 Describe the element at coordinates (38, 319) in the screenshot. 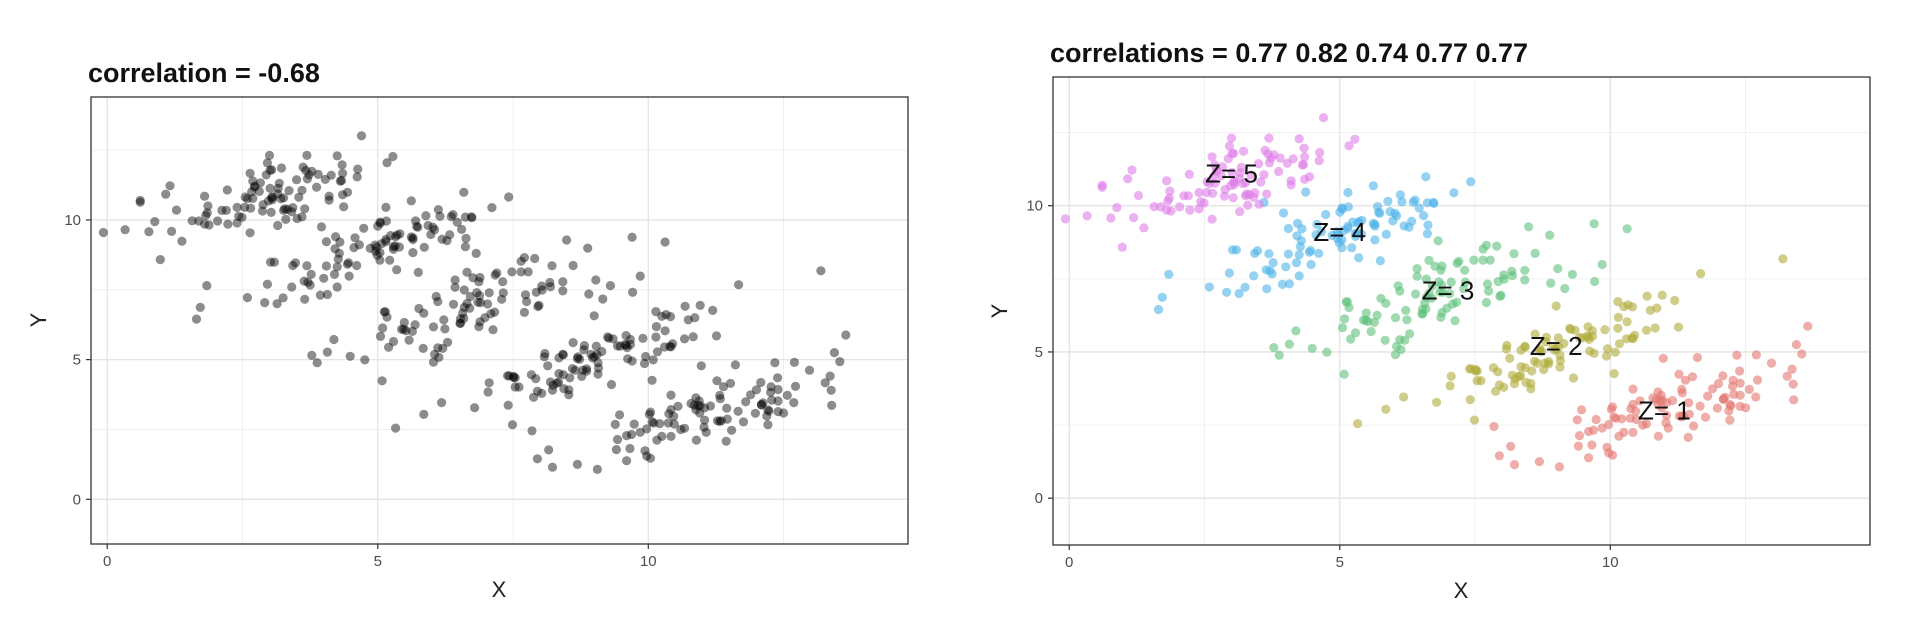

I see `left-y-axis-label: Y` at that location.